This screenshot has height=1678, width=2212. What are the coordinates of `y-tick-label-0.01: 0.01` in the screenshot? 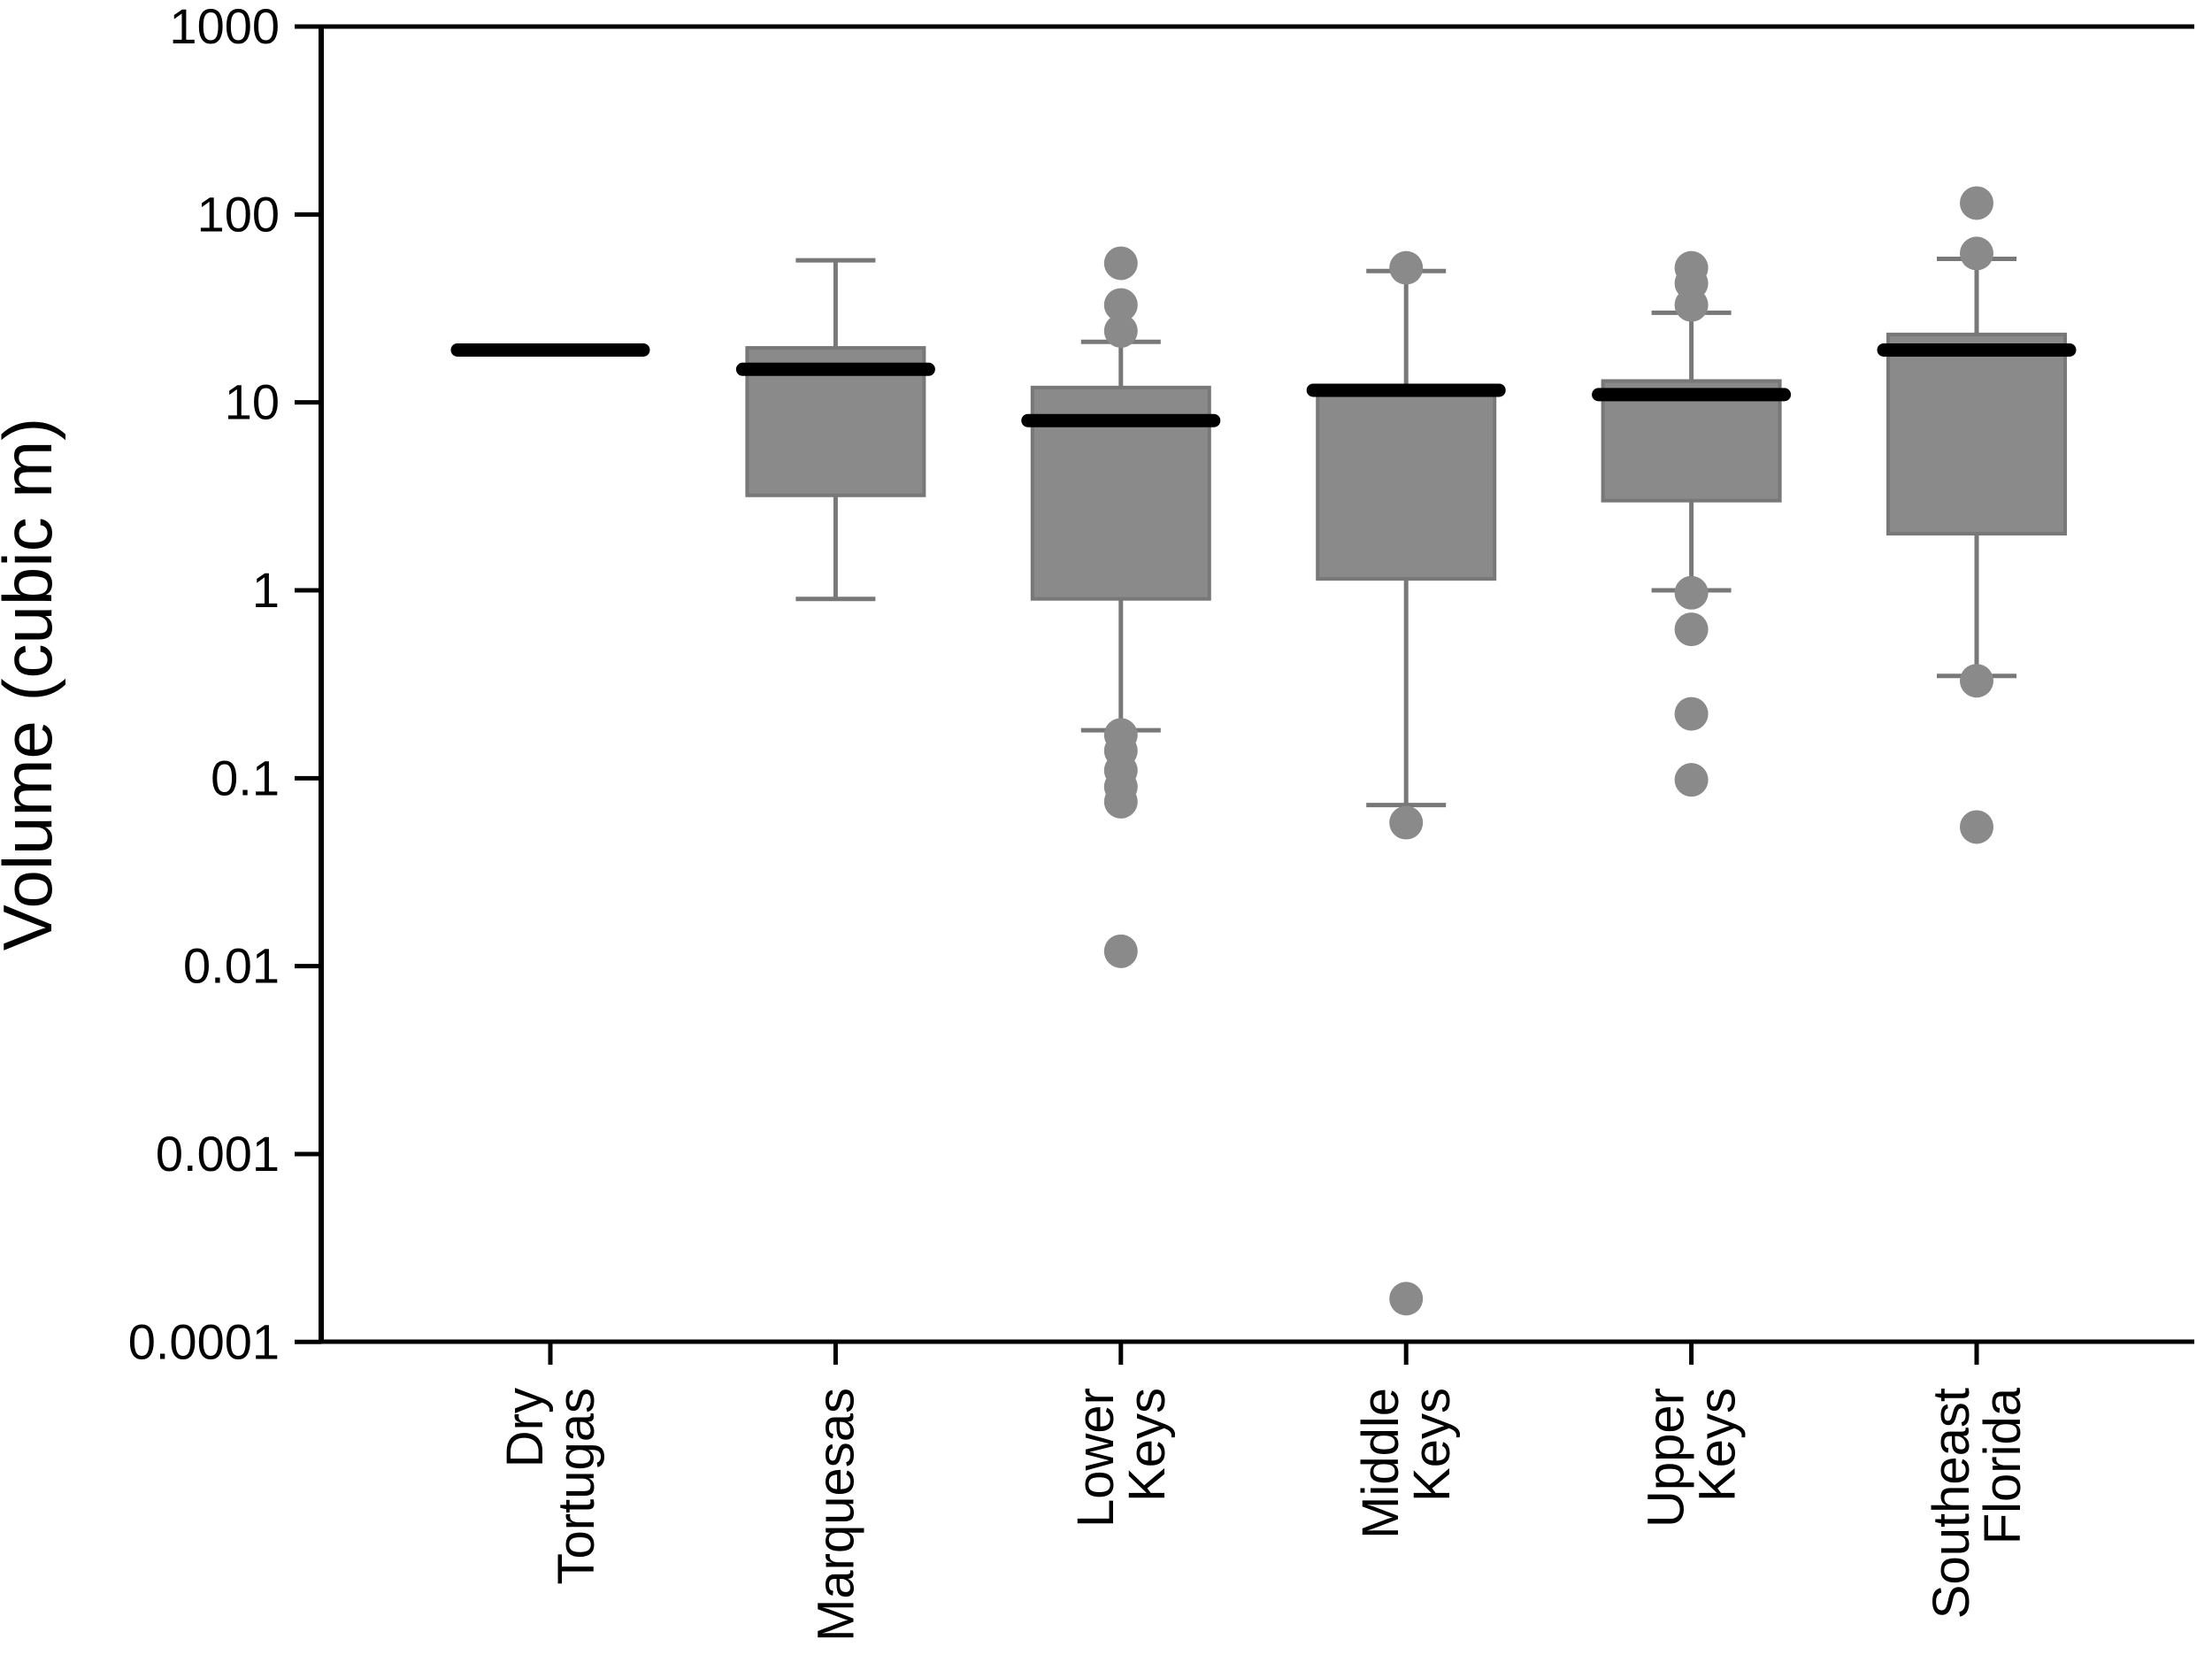 It's located at (232, 966).